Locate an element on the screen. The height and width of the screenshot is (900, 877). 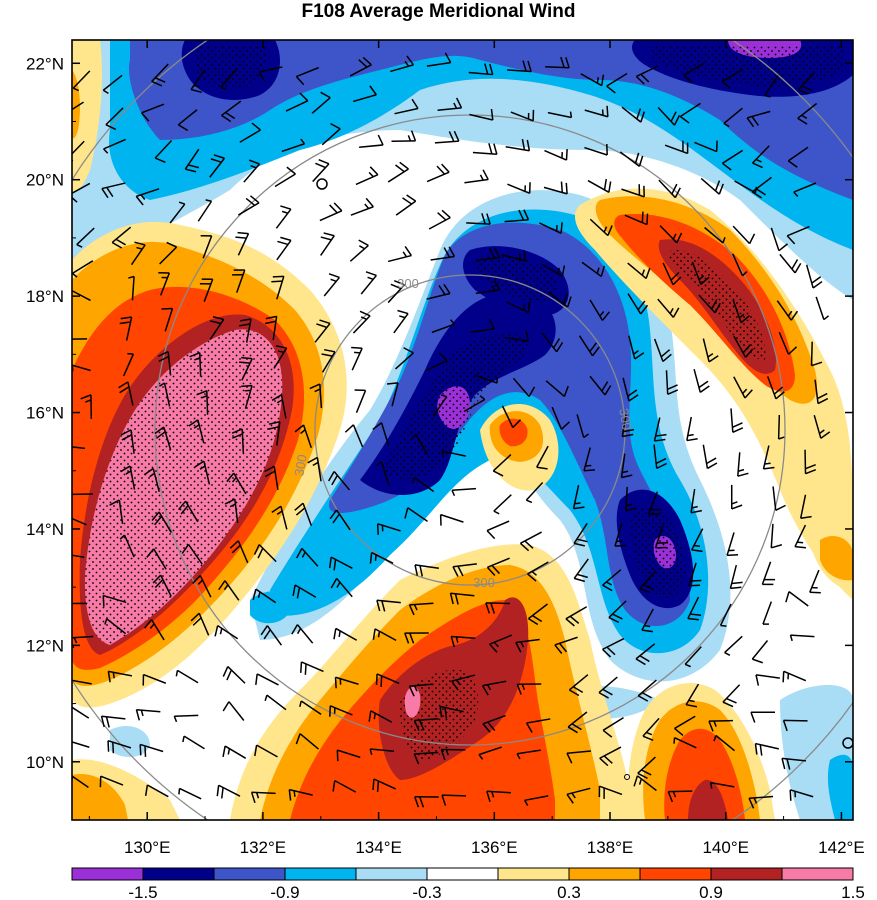
calm-wind-marker is located at coordinates (627, 777).